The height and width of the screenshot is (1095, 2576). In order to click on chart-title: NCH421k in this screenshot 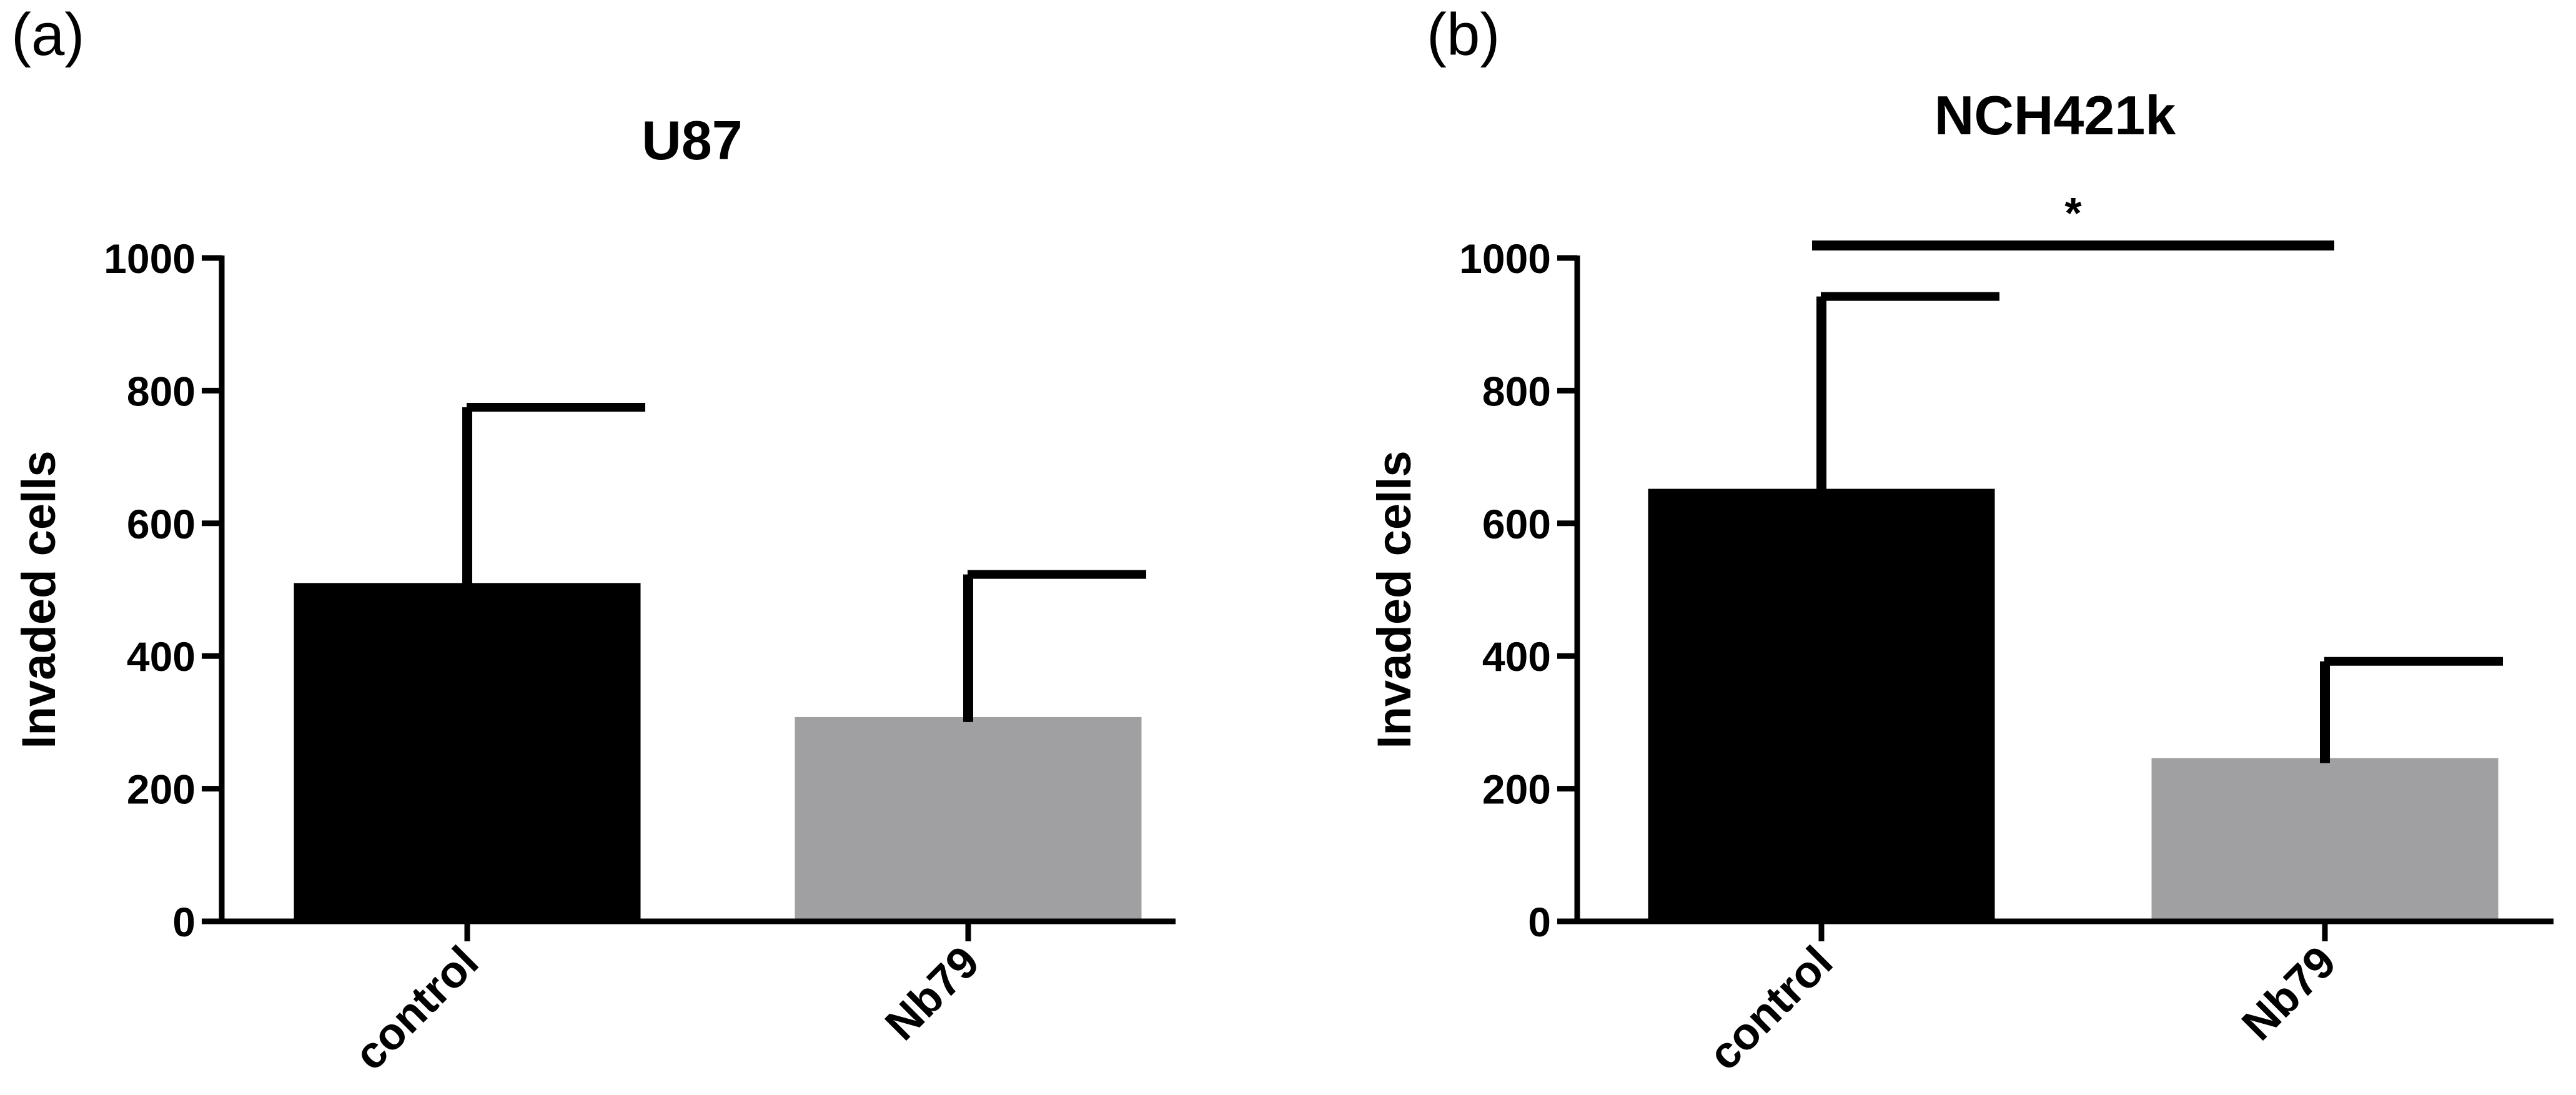, I will do `click(2055, 115)`.